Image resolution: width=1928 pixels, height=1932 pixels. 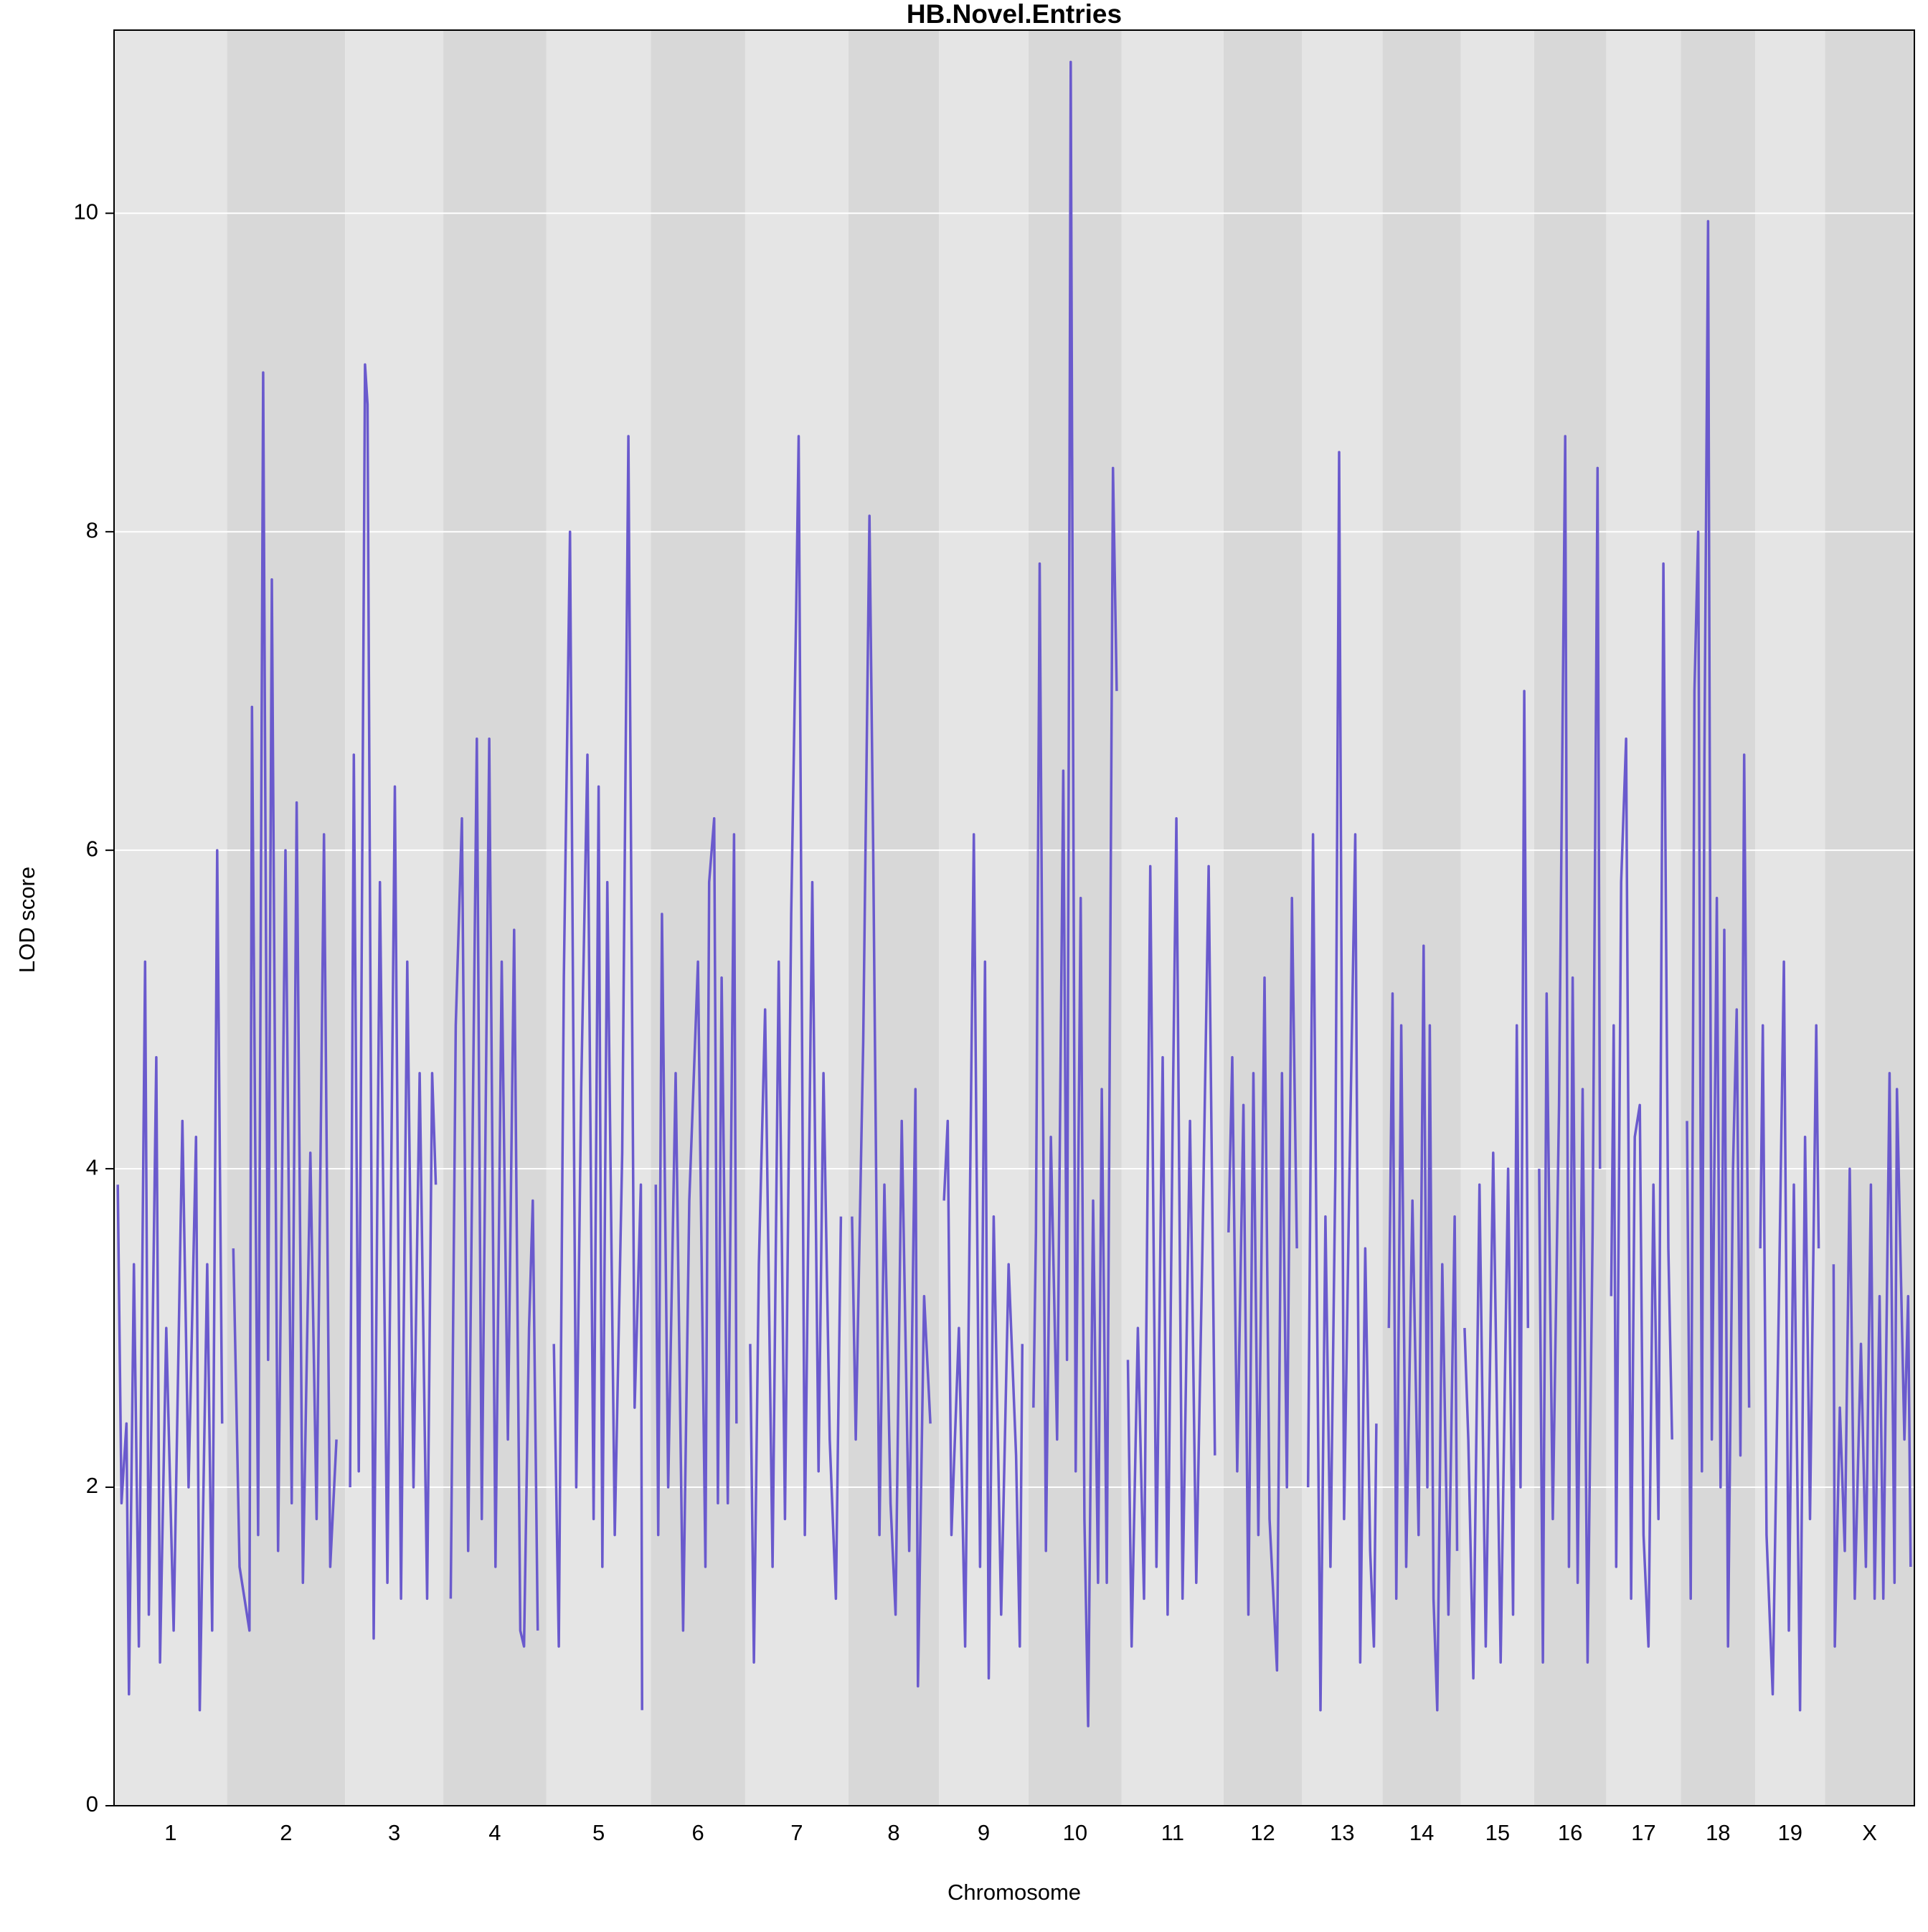 I want to click on x-tick-label: 3, so click(x=394, y=1832).